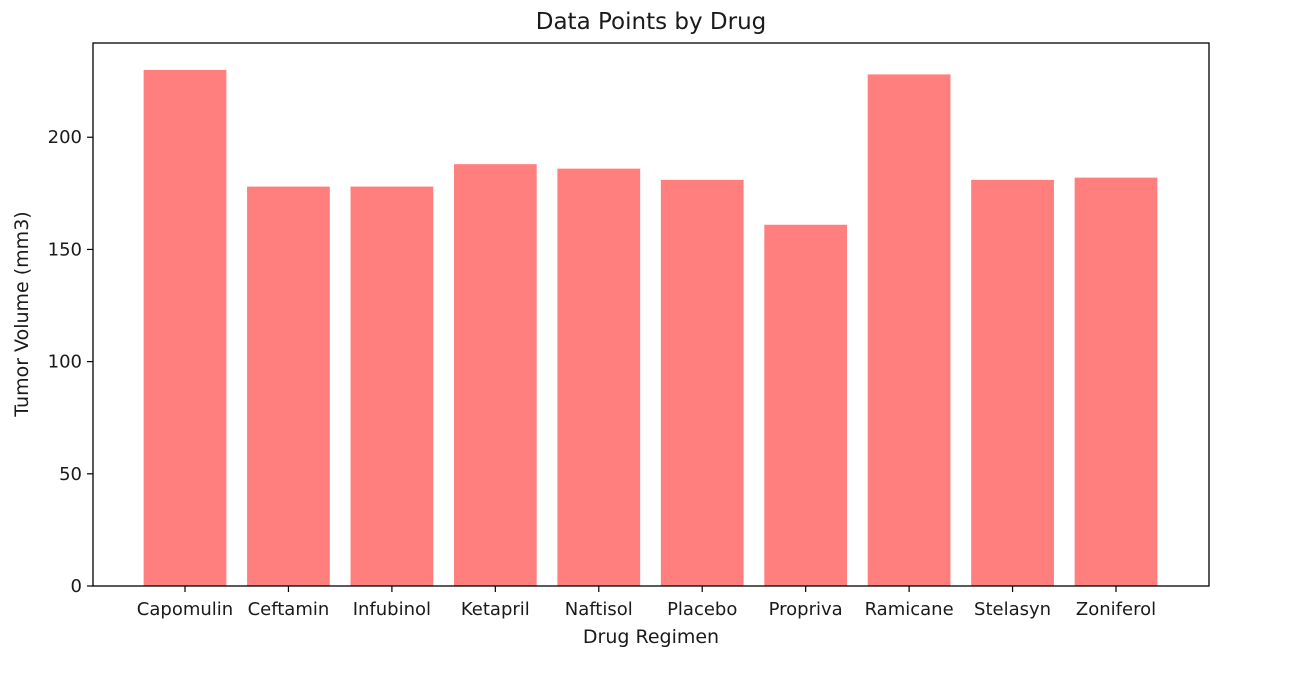 Image resolution: width=1312 pixels, height=680 pixels. Describe the element at coordinates (702, 383) in the screenshot. I see `bar-placebo` at that location.